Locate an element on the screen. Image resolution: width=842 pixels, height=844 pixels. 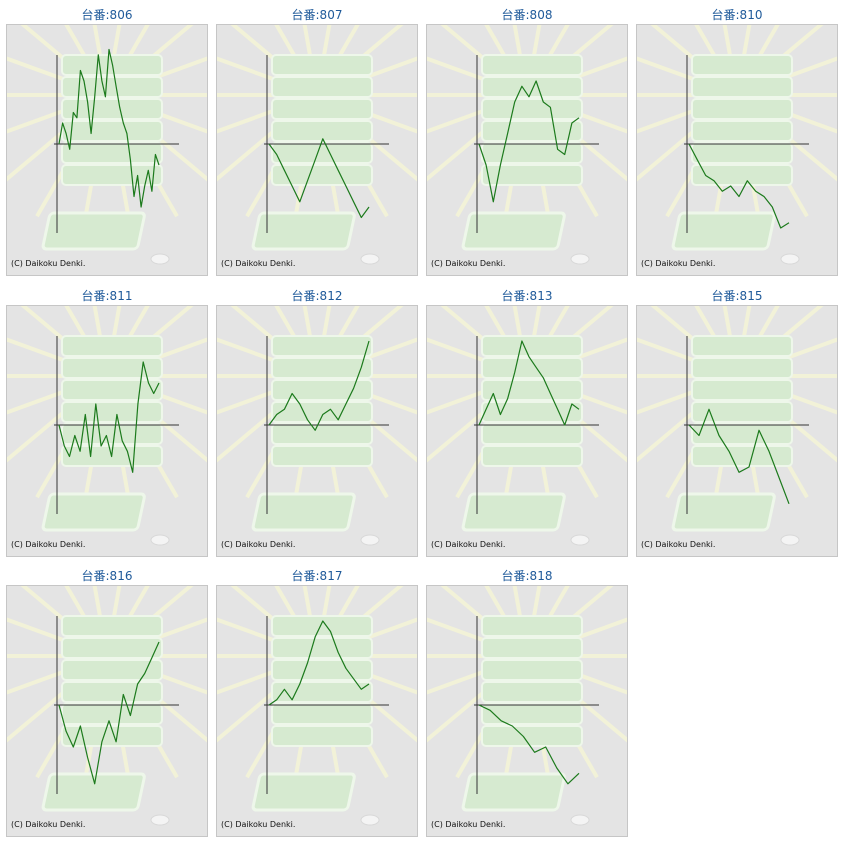
chart-title: 台番:818 is located at coordinates (527, 576).